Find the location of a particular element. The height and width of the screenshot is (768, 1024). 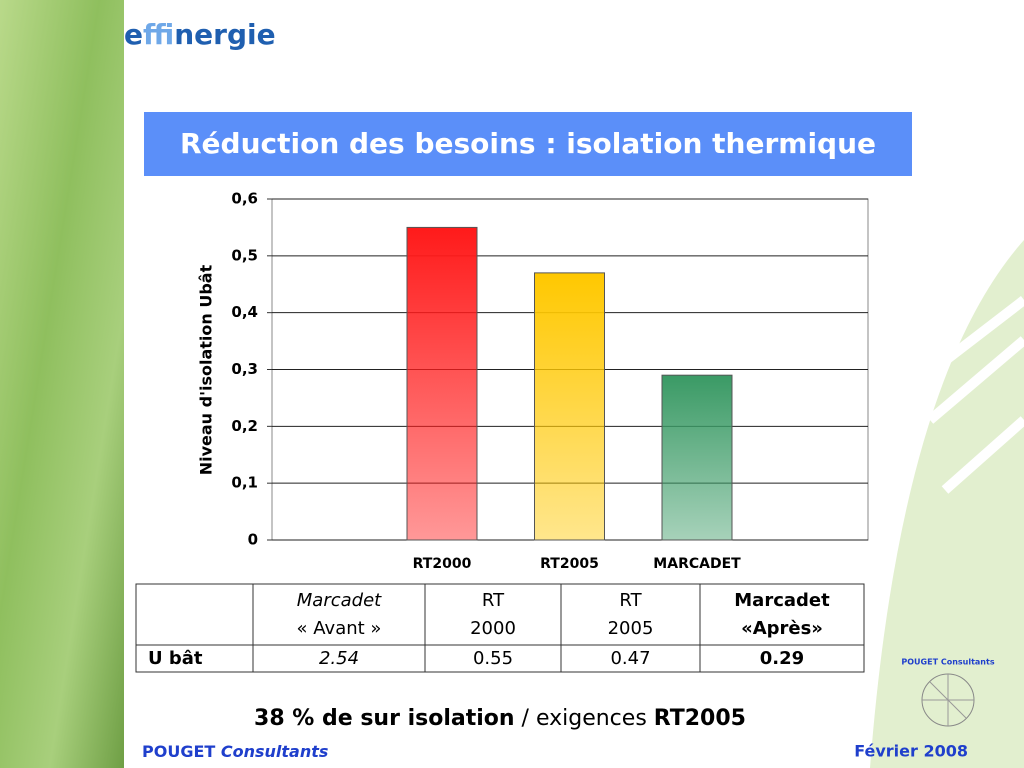

table-border is located at coordinates (500, 628).